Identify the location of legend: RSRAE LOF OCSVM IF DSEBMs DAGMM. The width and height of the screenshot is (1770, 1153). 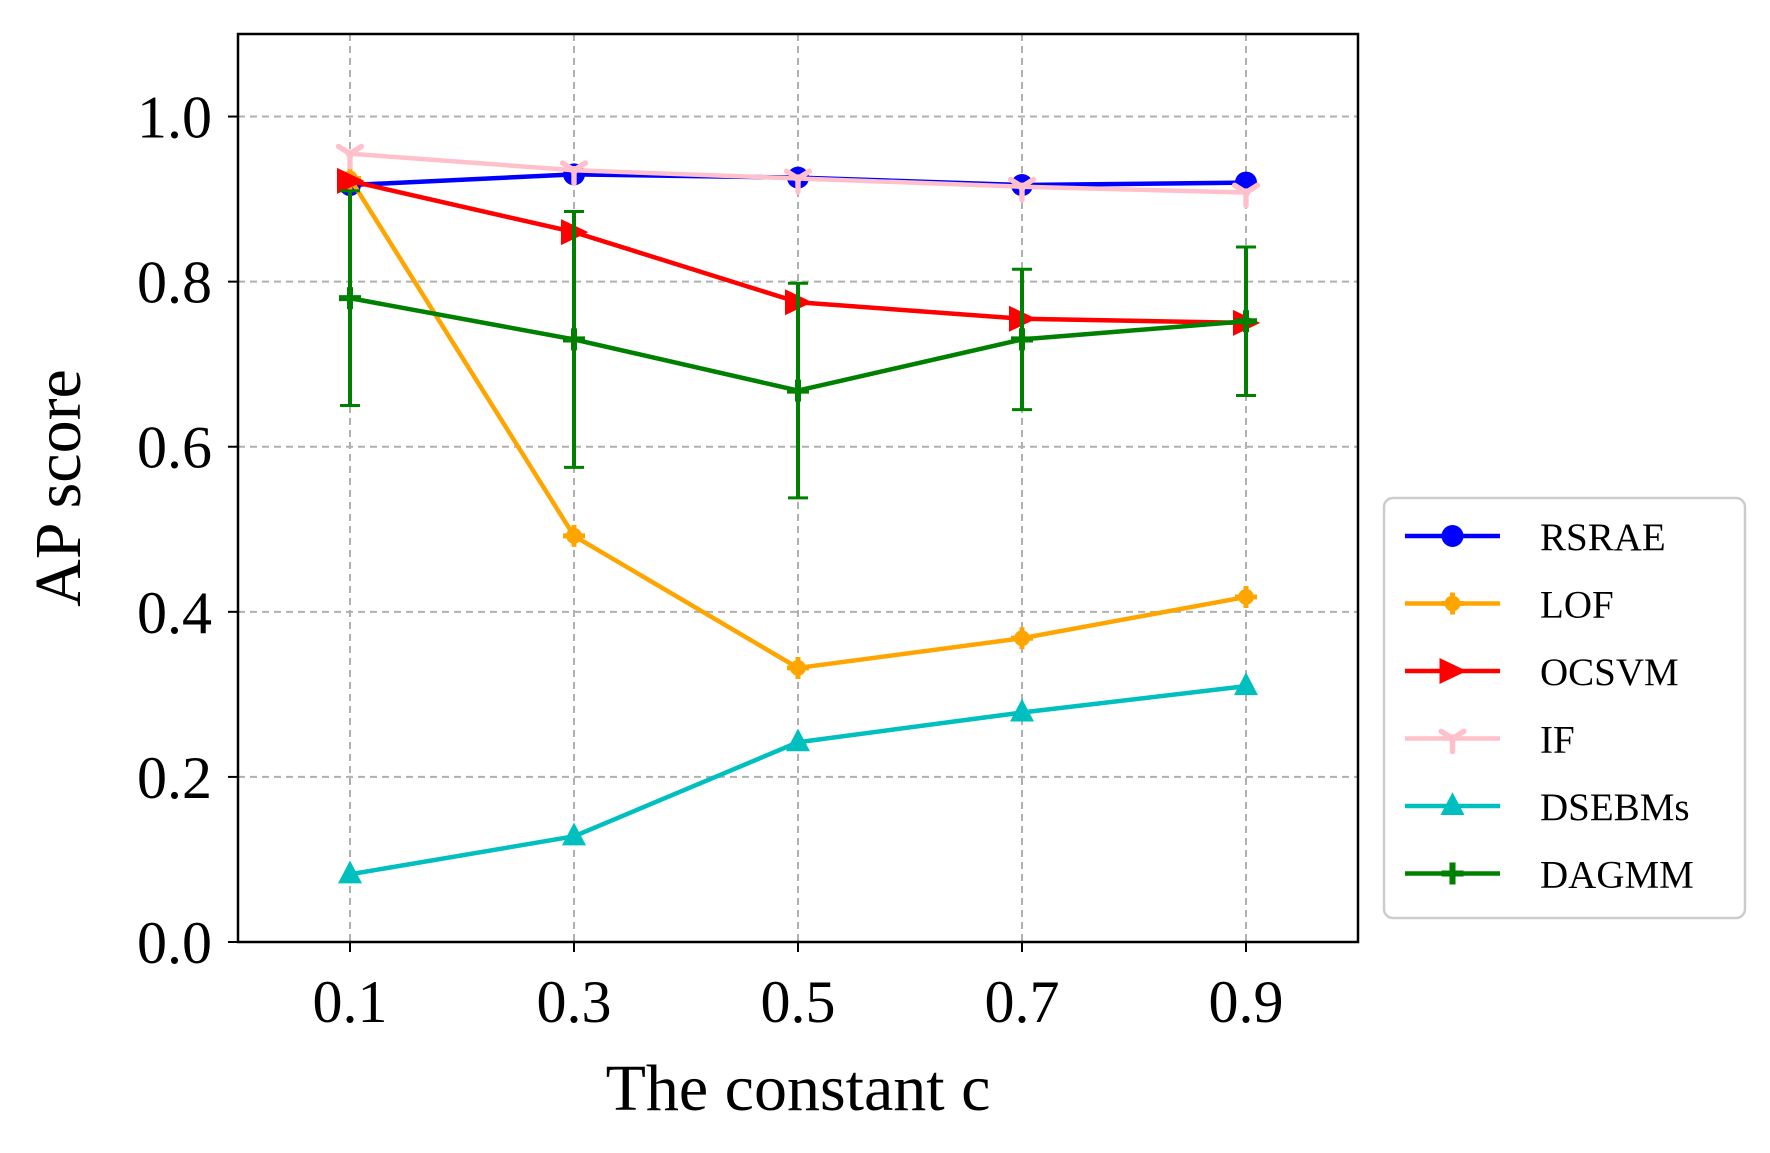
(1564, 708).